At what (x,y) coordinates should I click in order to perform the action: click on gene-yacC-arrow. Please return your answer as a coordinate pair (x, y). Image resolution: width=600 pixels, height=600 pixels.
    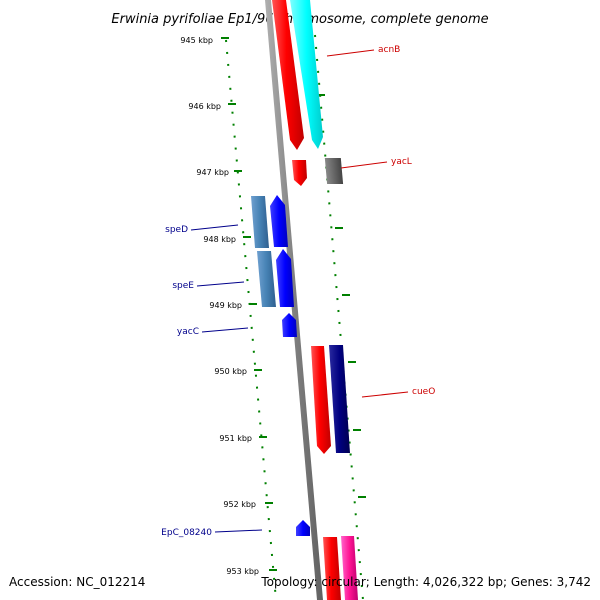
    Looking at the image, I should click on (289, 325).